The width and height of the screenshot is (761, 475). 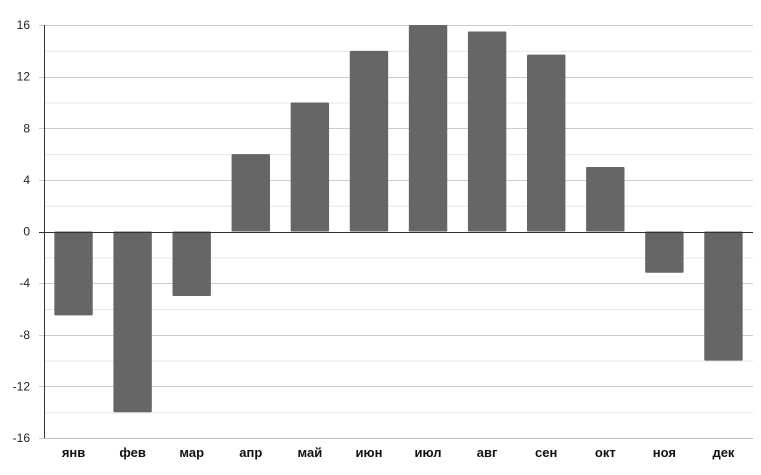 What do you see at coordinates (132, 322) in the screenshot?
I see `bar-фев` at bounding box center [132, 322].